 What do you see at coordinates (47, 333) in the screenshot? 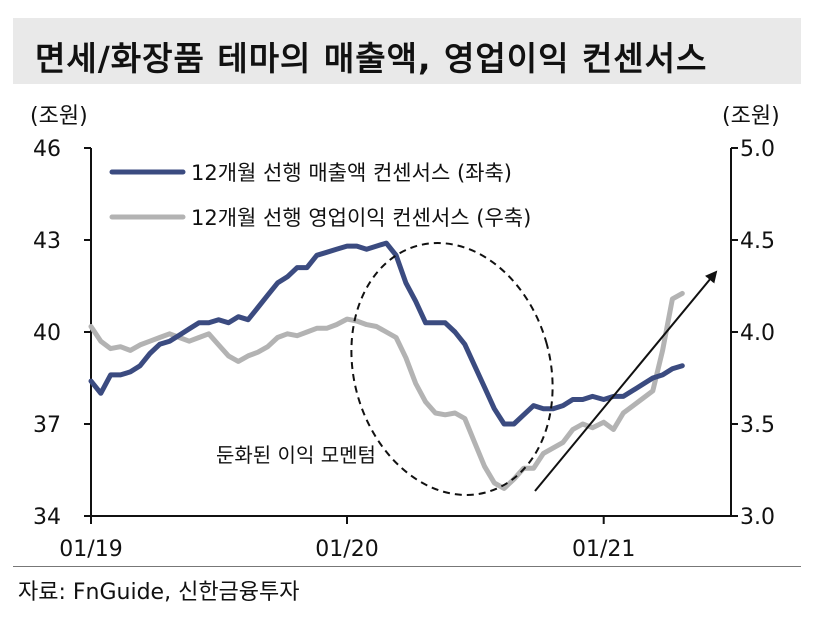
I see `left-tick-label: 40` at bounding box center [47, 333].